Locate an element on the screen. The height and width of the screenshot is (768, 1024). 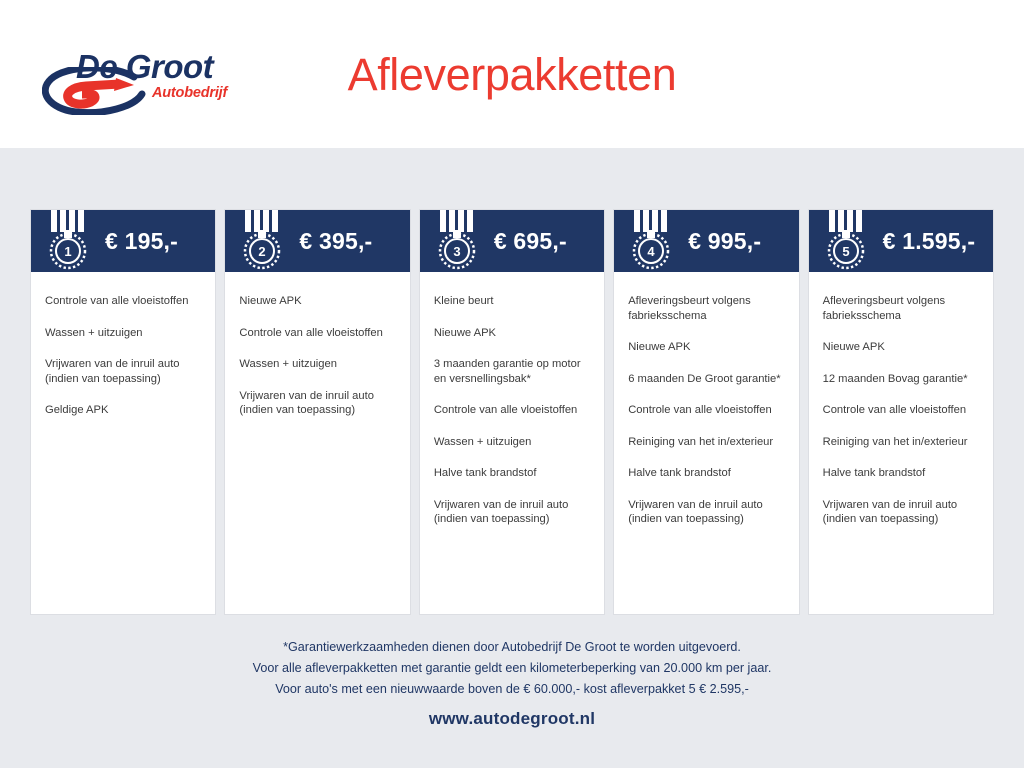
medal-number-1: 1 is located at coordinates (67, 251).